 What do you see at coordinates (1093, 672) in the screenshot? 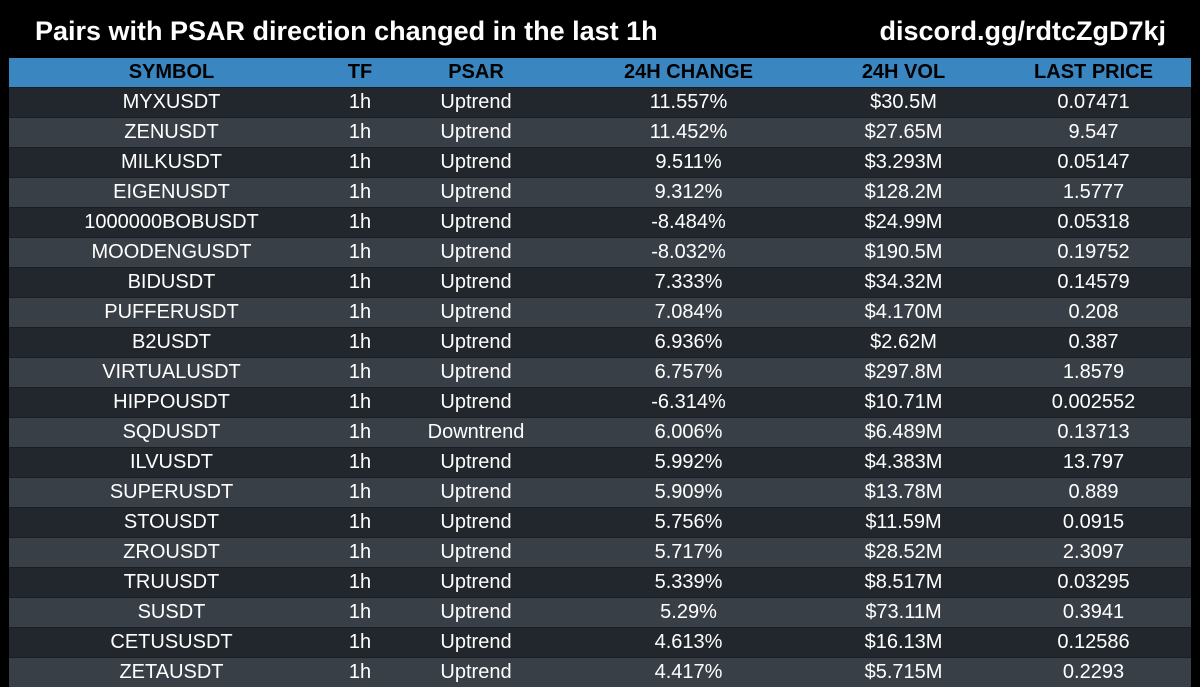
I see `cell-last-price: 0.2293` at bounding box center [1093, 672].